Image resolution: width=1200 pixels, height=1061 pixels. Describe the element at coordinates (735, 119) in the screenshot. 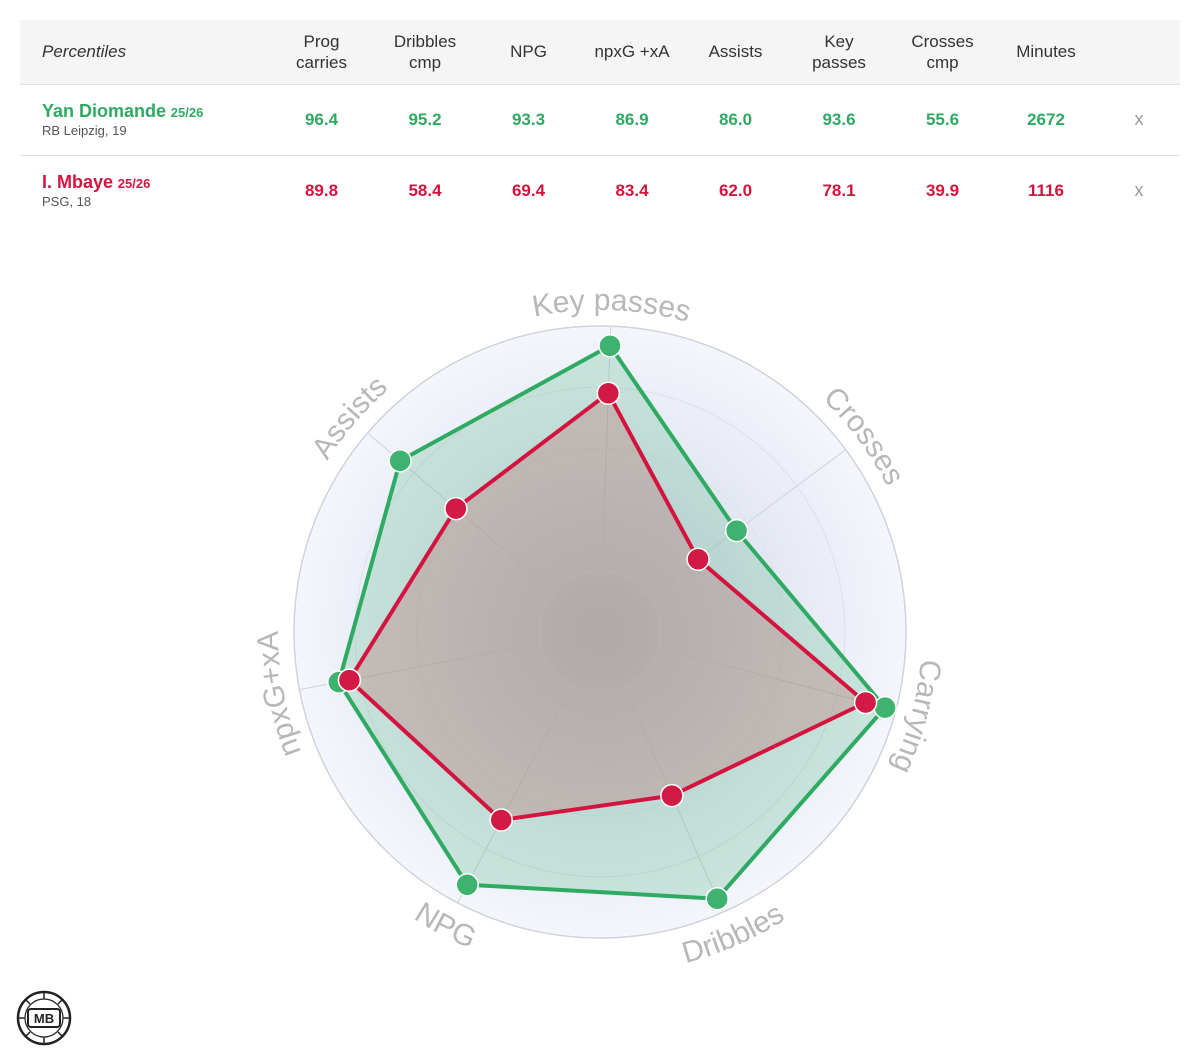

I see `stat-cell: 86.0` at that location.